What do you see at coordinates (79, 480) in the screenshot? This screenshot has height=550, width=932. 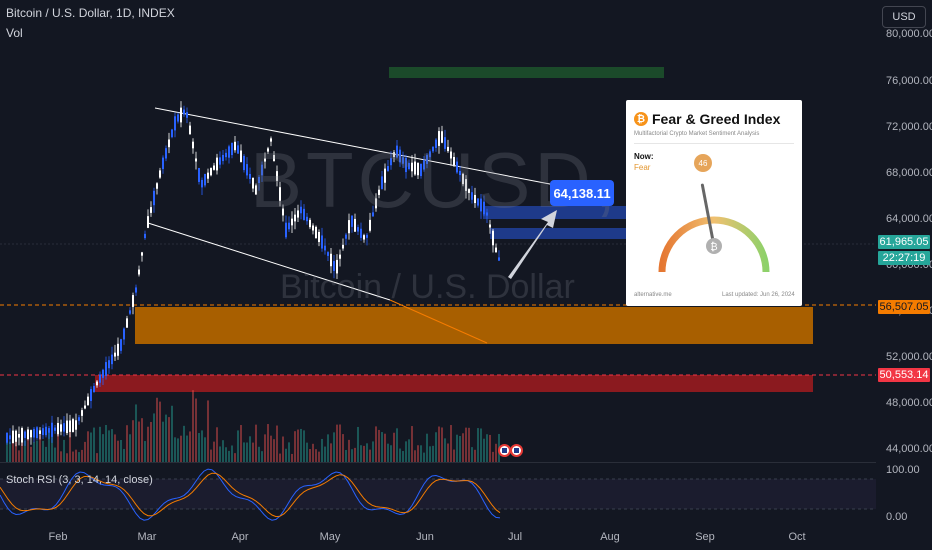 I see `stoch-rsi-label: Stoch RSI (3, 3, 14, 14, close)` at bounding box center [79, 480].